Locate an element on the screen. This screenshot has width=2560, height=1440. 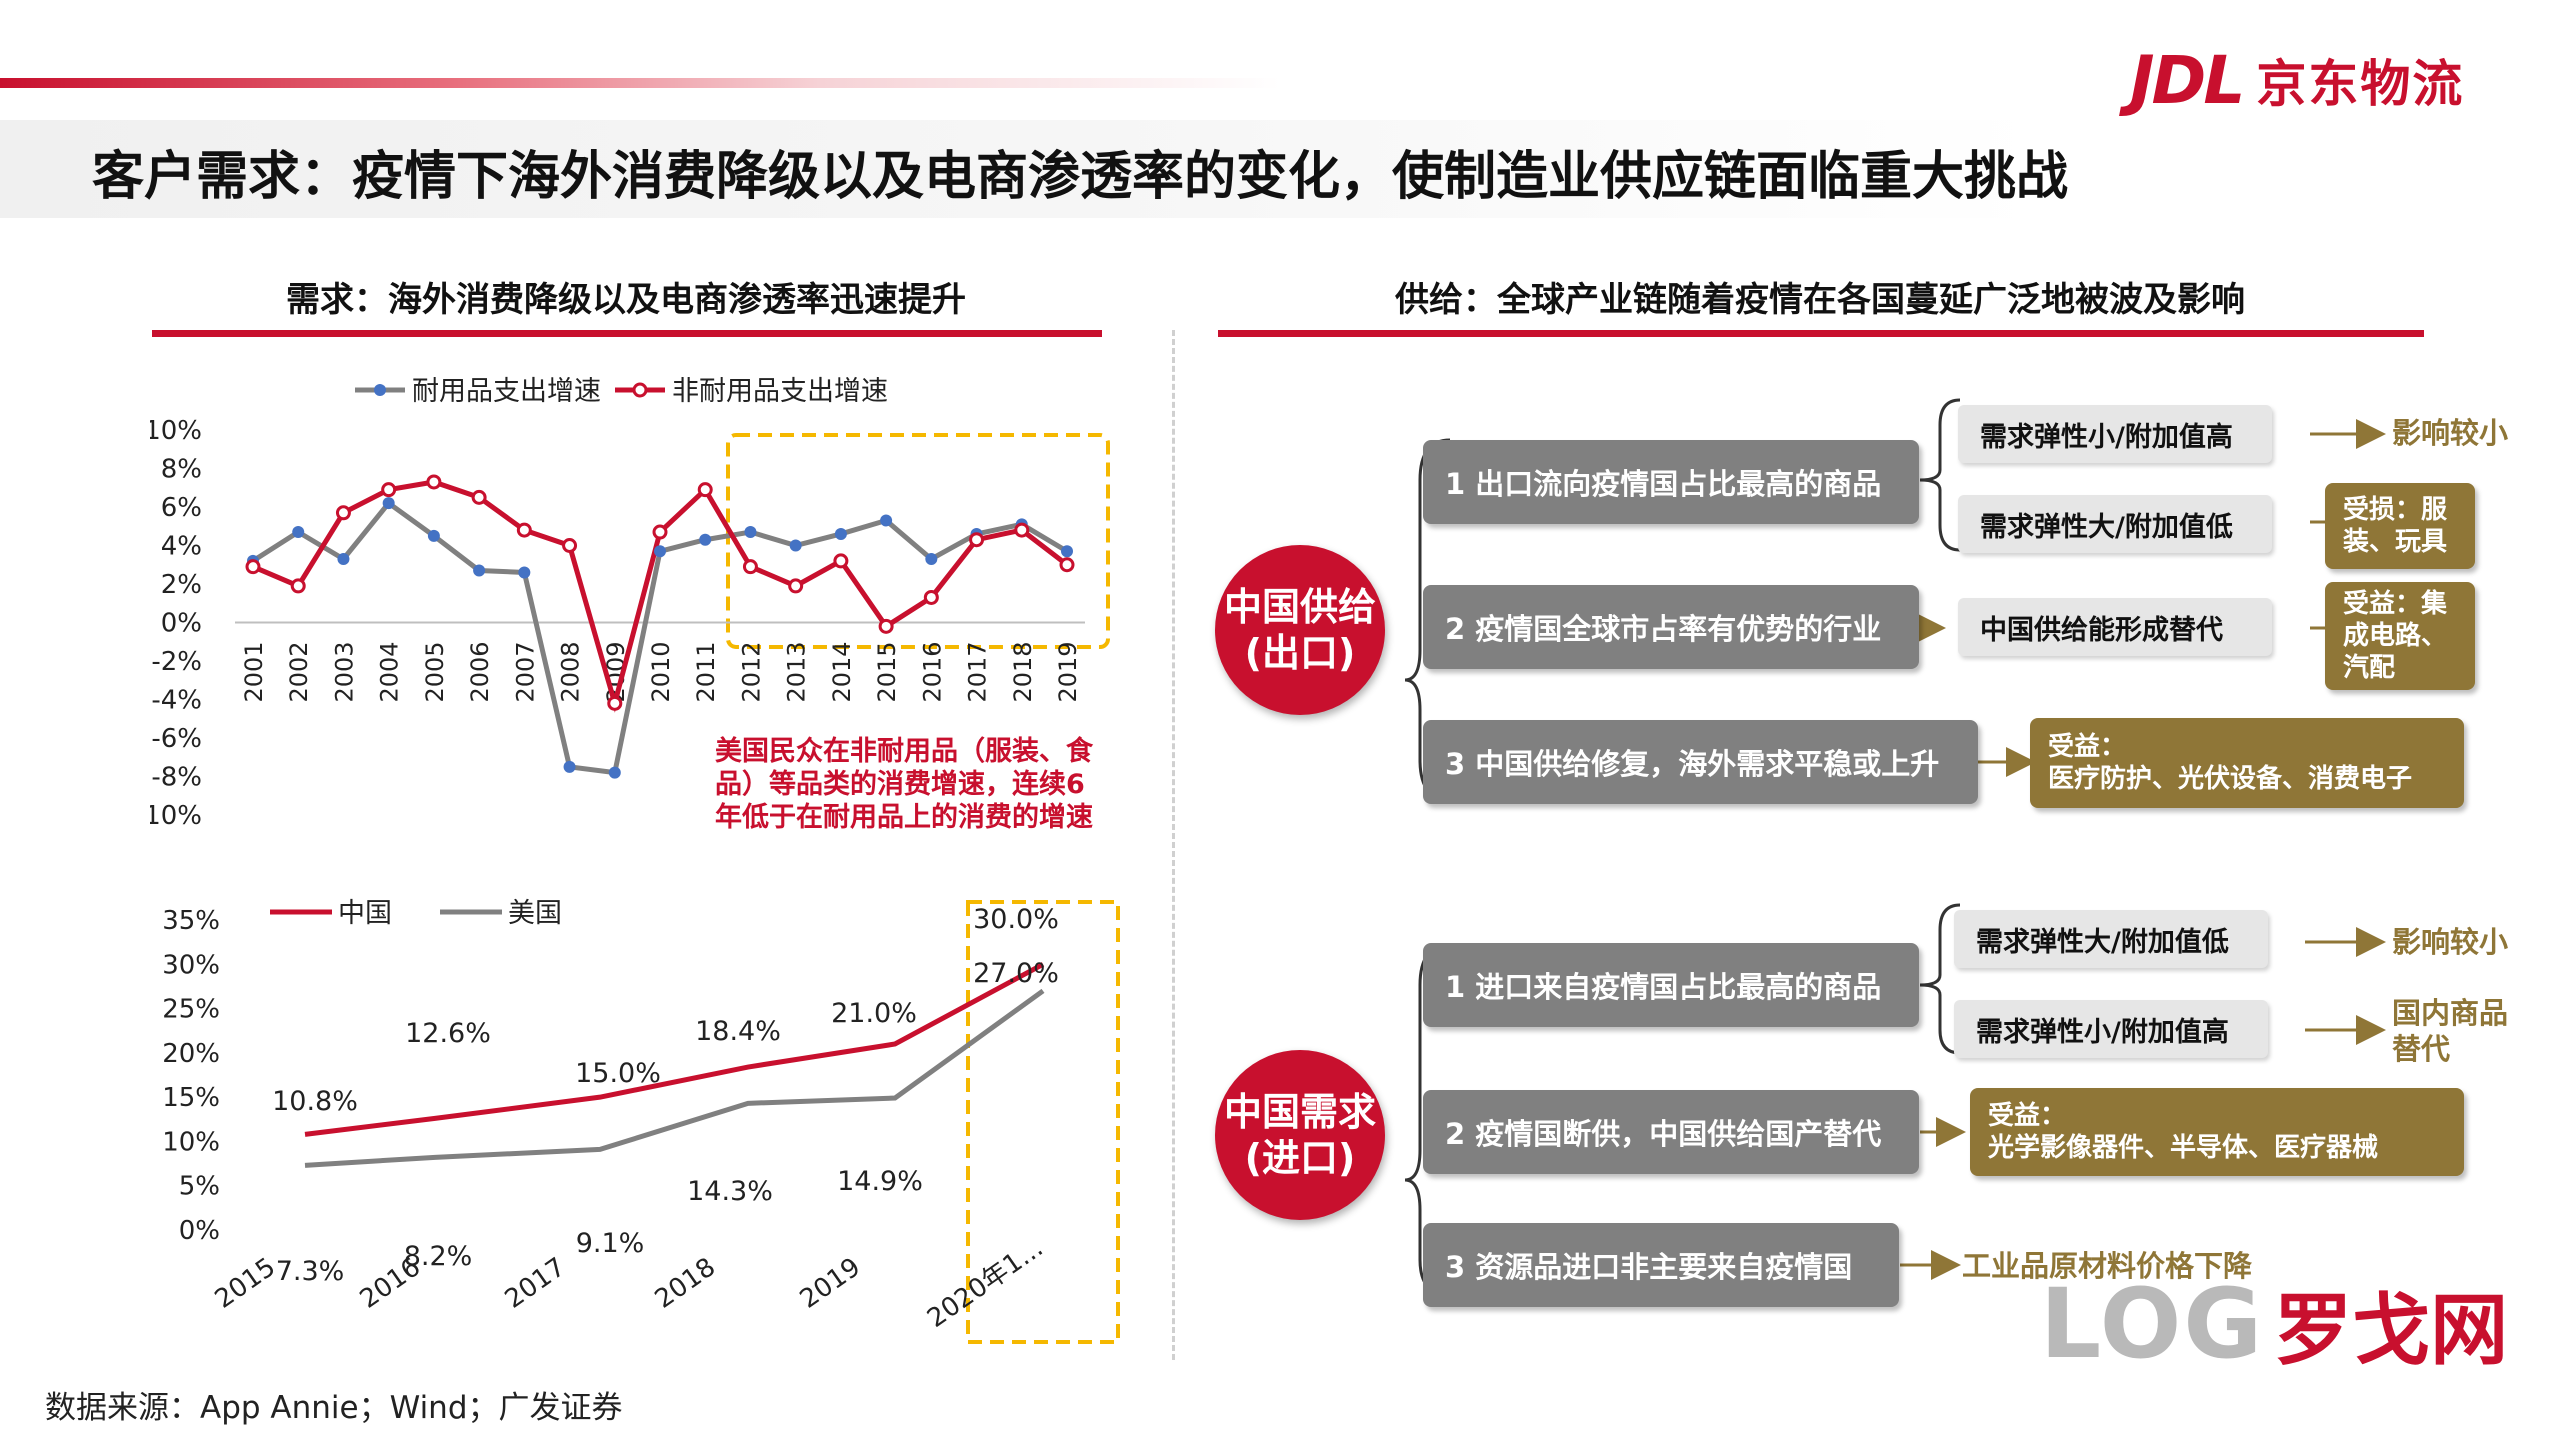
legend-2: 中国 美国 is located at coordinates (416, 913).